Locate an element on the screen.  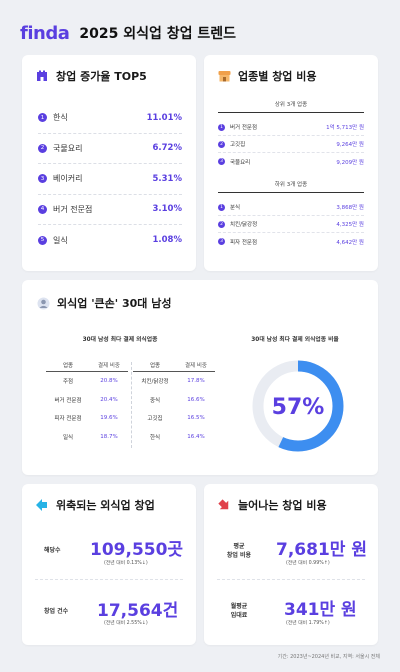
stat-note: (전년 대비 0.99%↑) is located at coordinates (308, 563).